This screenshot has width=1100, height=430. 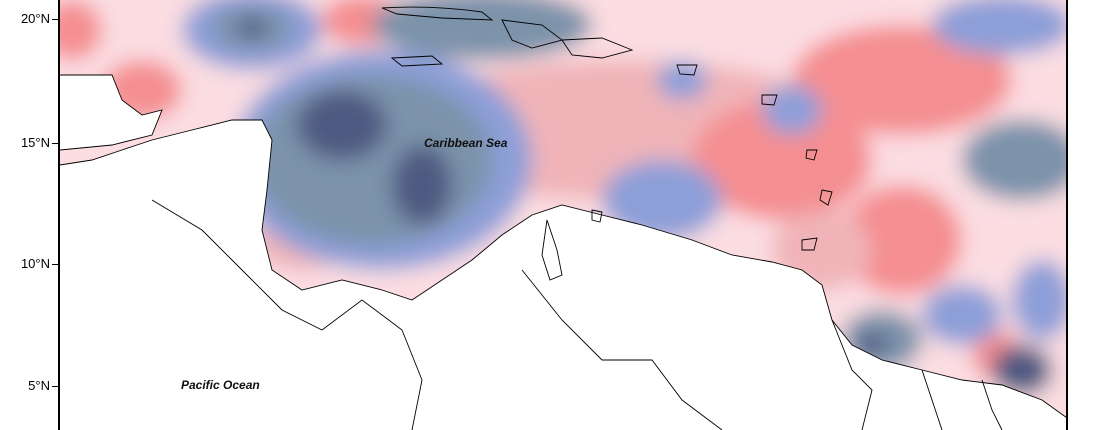 What do you see at coordinates (220, 385) in the screenshot?
I see `pacific-ocean-label: Pacific Ocean` at bounding box center [220, 385].